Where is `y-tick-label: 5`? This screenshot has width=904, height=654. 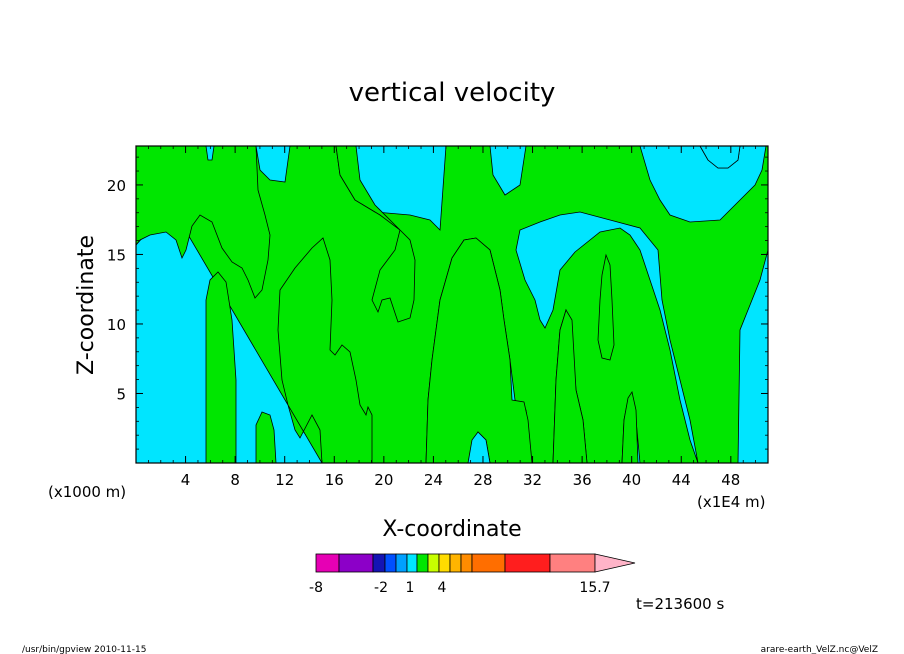
y-tick-label: 5 is located at coordinates (121, 394).